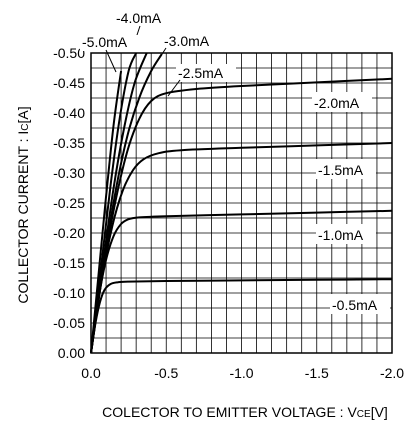 Image resolution: width=407 pixels, height=423 pixels. What do you see at coordinates (105, 42) in the screenshot?
I see `curve-label: -5.0mA` at bounding box center [105, 42].